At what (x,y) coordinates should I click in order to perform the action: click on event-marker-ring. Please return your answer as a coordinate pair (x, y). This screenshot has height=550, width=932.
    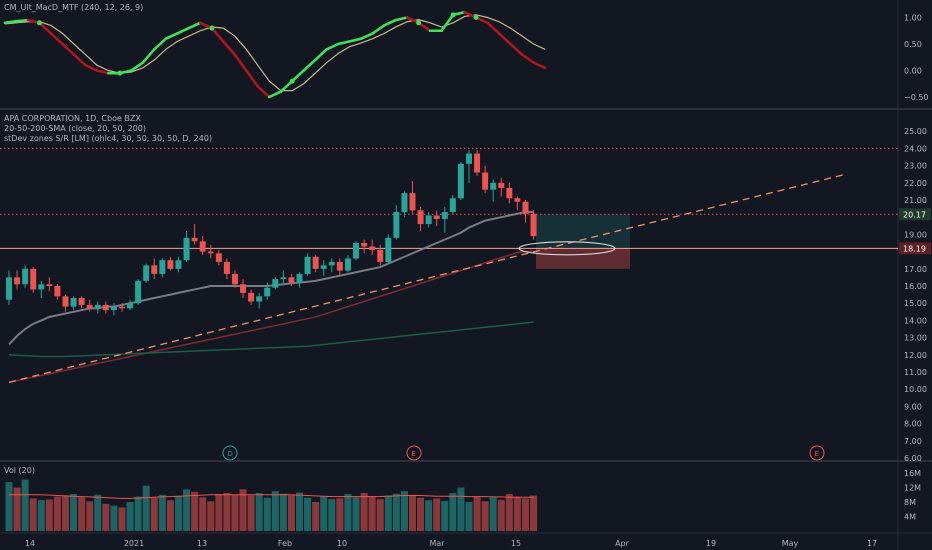
    Looking at the image, I should click on (230, 453).